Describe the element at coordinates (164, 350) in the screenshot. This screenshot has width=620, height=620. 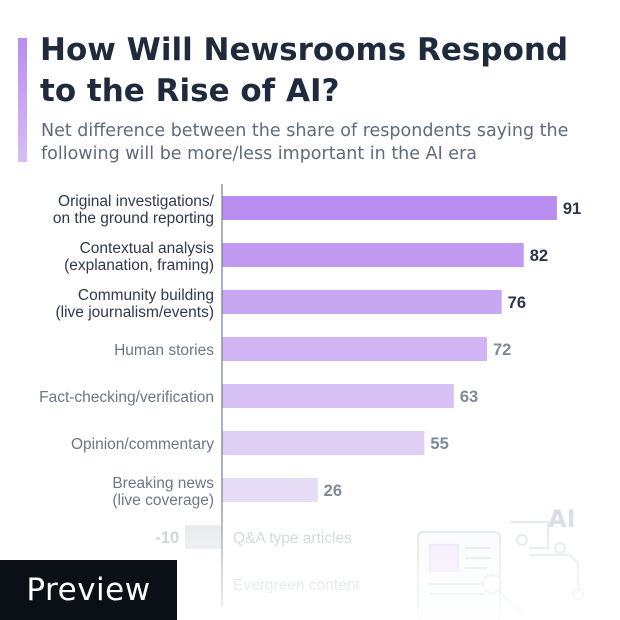
I see `category-label: Human stories` at that location.